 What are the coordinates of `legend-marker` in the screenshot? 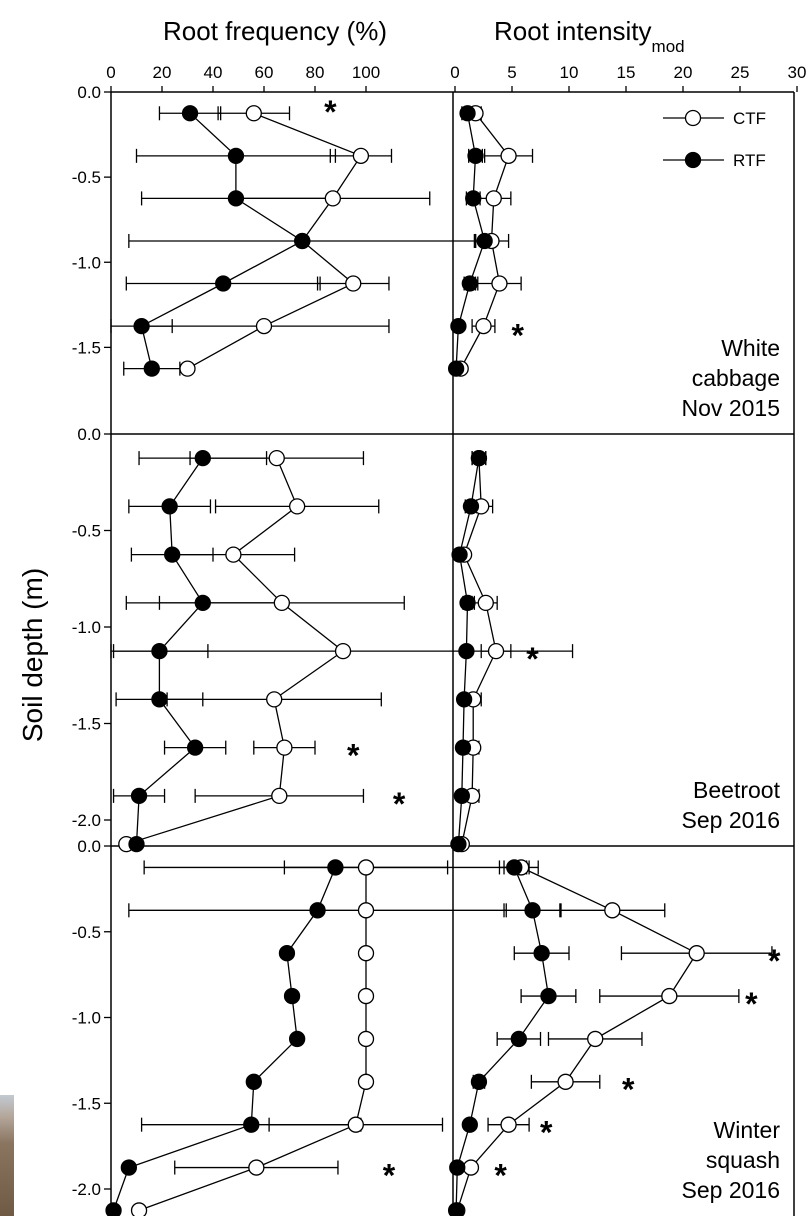 It's located at (693, 118).